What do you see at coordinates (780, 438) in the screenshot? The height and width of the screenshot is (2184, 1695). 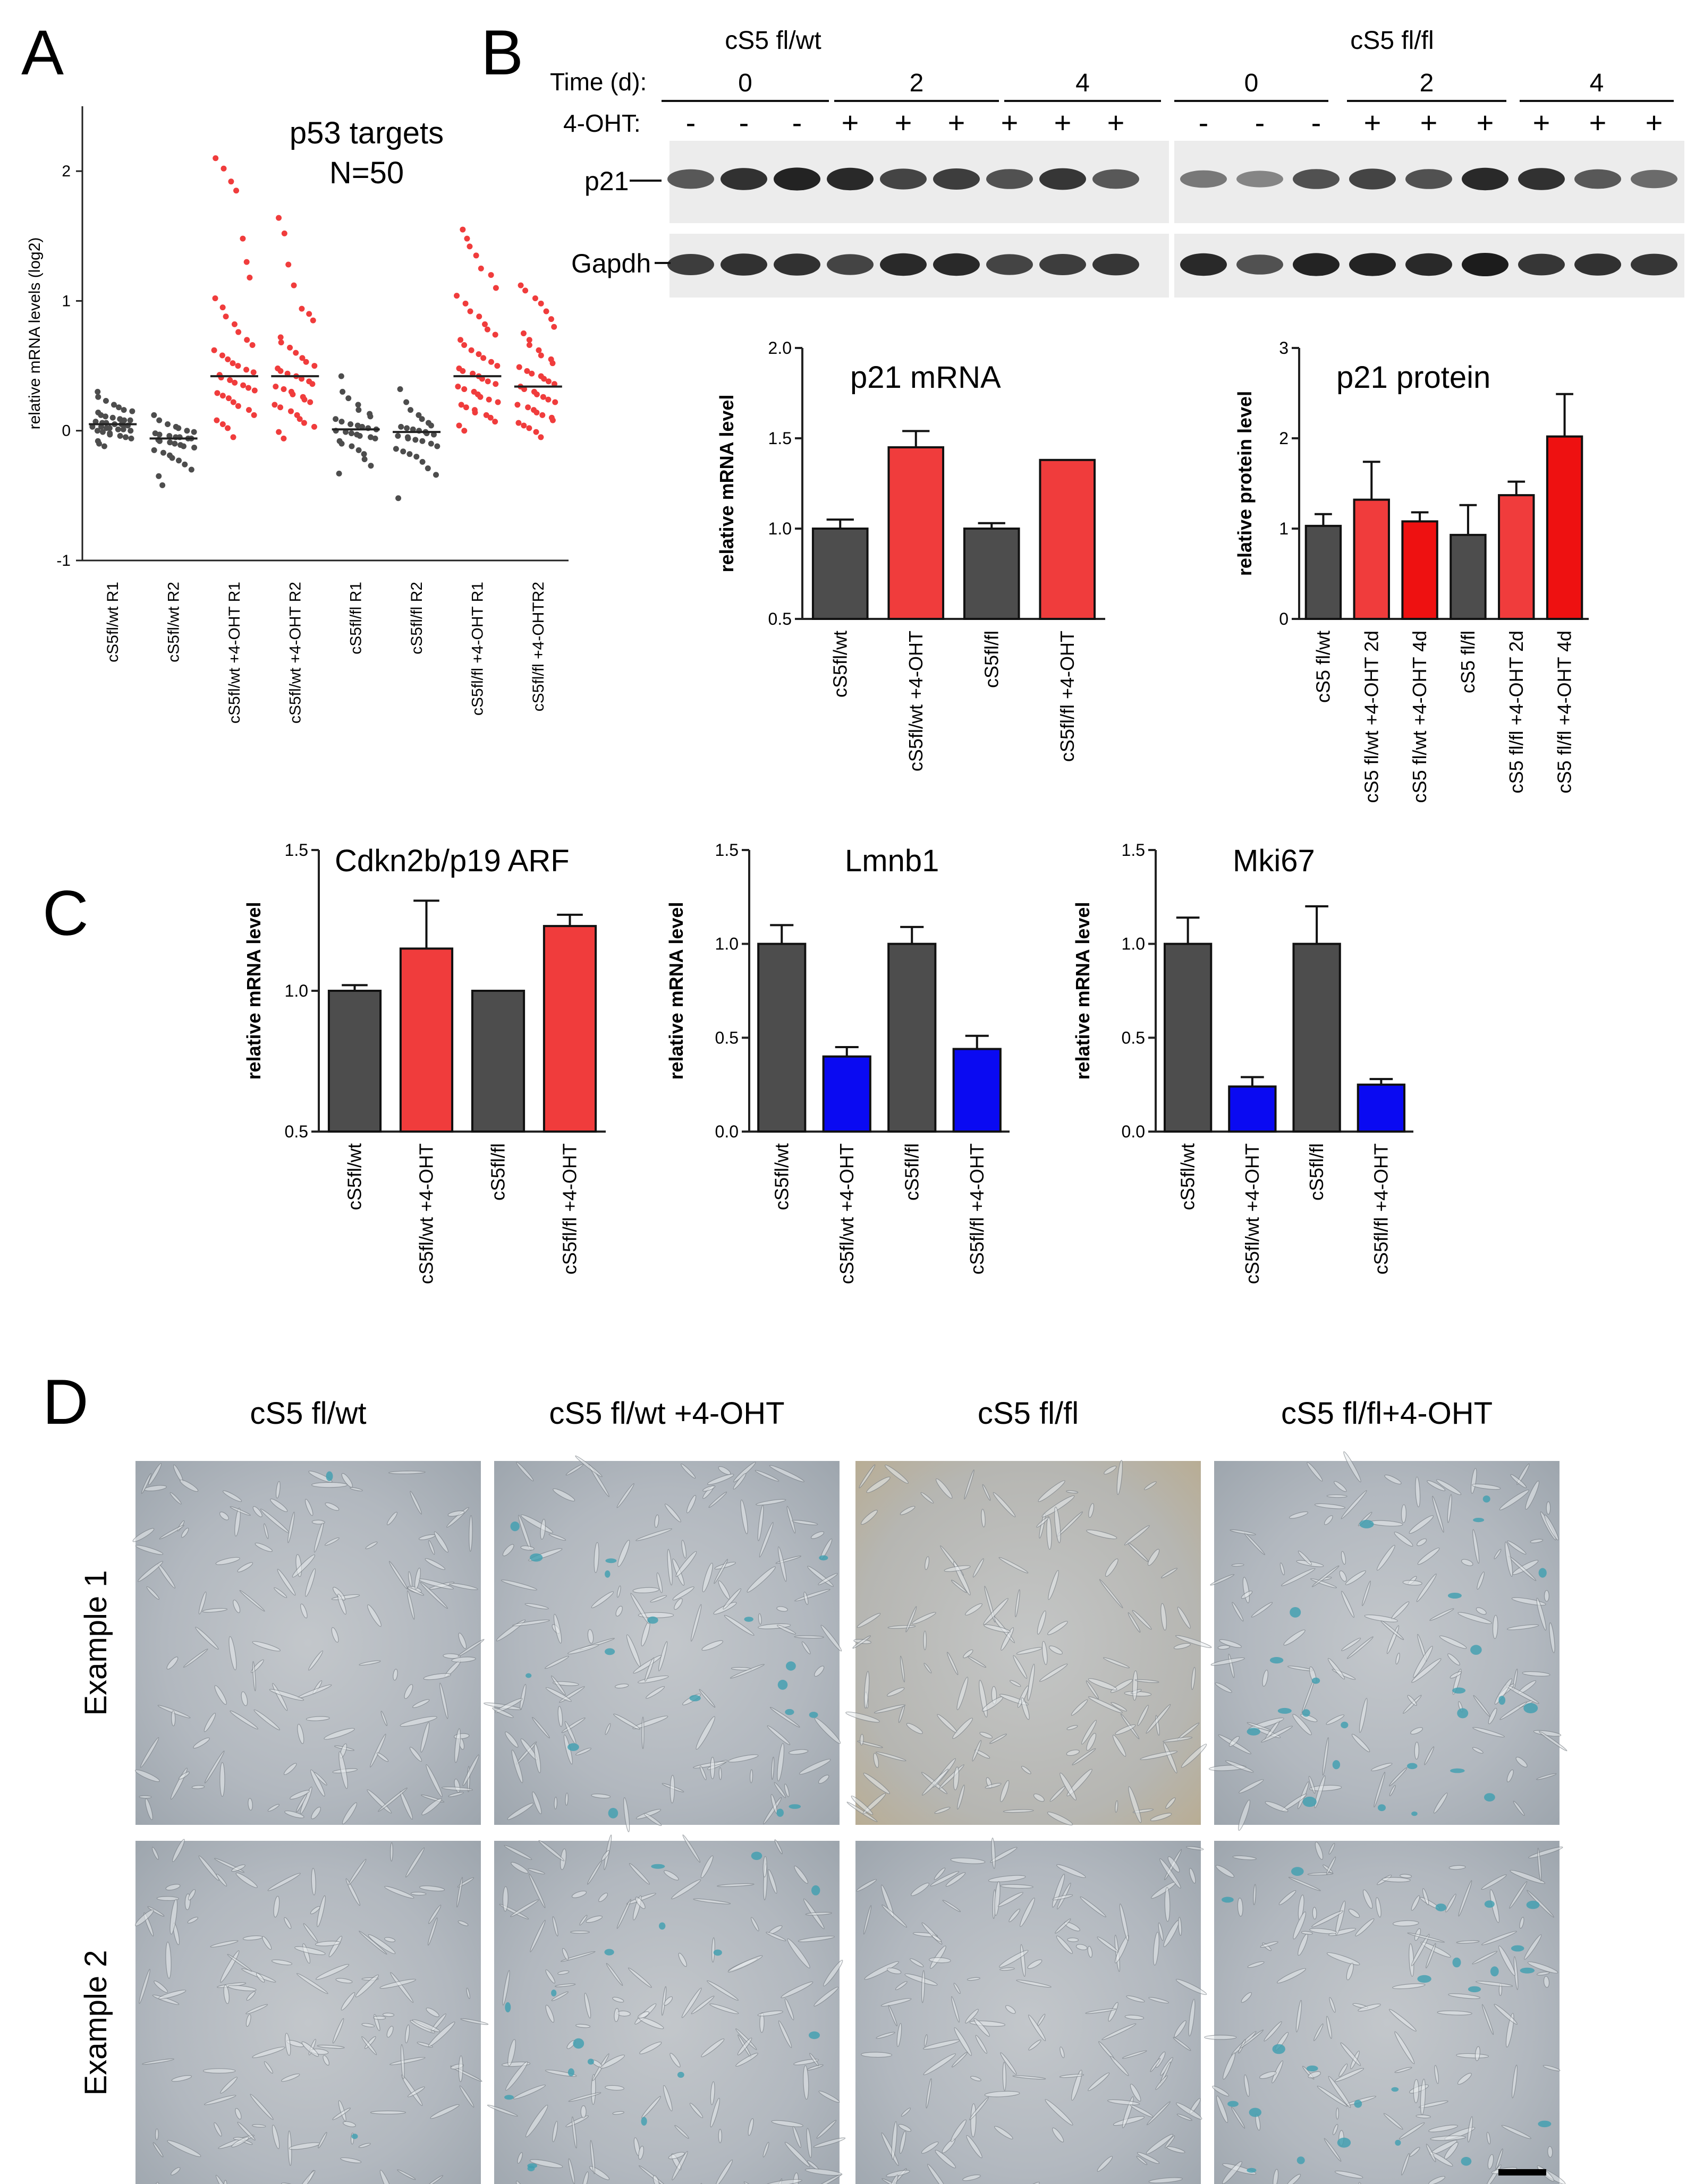 I see `y-tick-label: 1.5` at bounding box center [780, 438].